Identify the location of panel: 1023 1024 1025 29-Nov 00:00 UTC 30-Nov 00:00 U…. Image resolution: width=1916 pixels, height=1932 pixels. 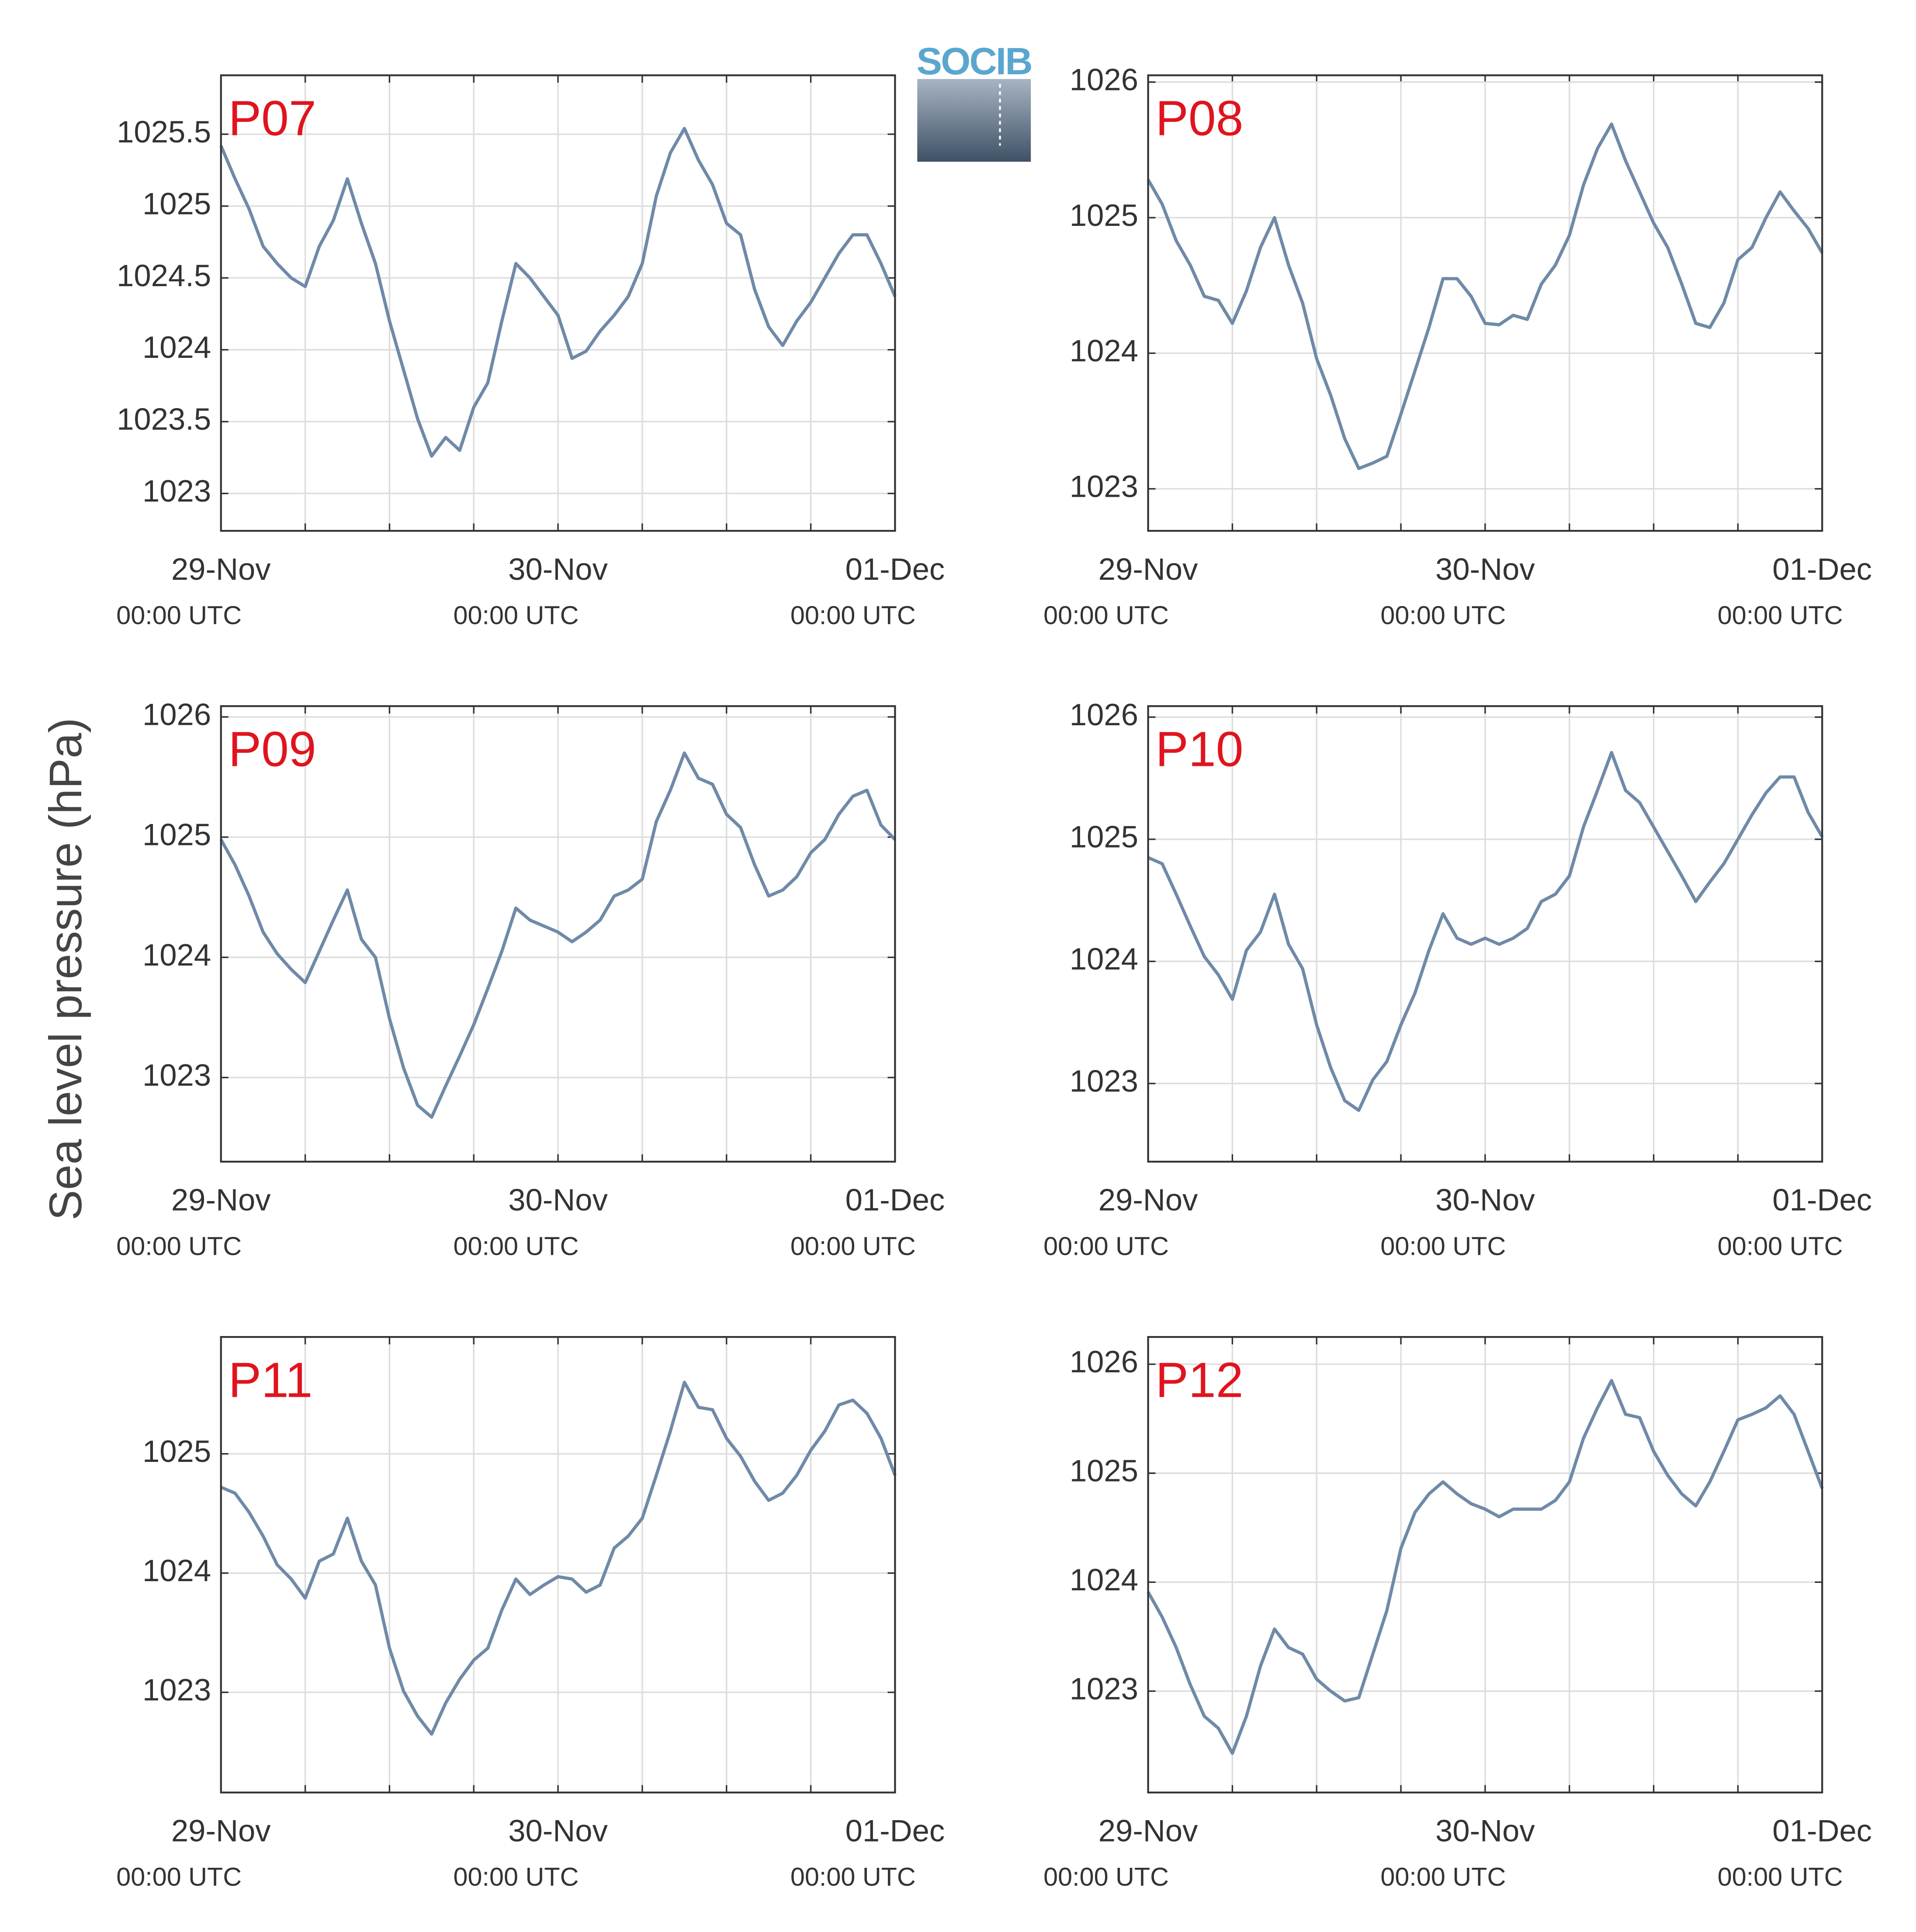
(531, 1613).